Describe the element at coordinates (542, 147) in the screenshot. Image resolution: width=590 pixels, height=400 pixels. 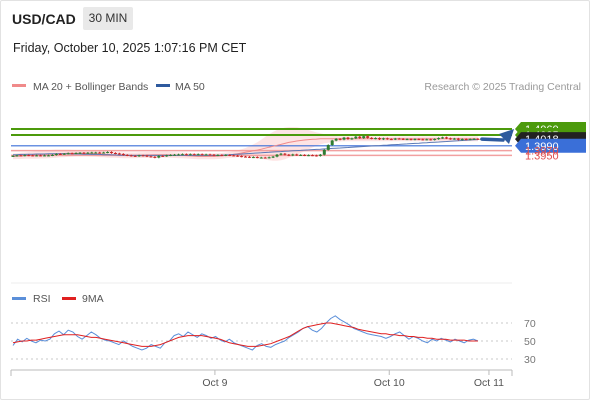
I see `level-label: 1.3990` at that location.